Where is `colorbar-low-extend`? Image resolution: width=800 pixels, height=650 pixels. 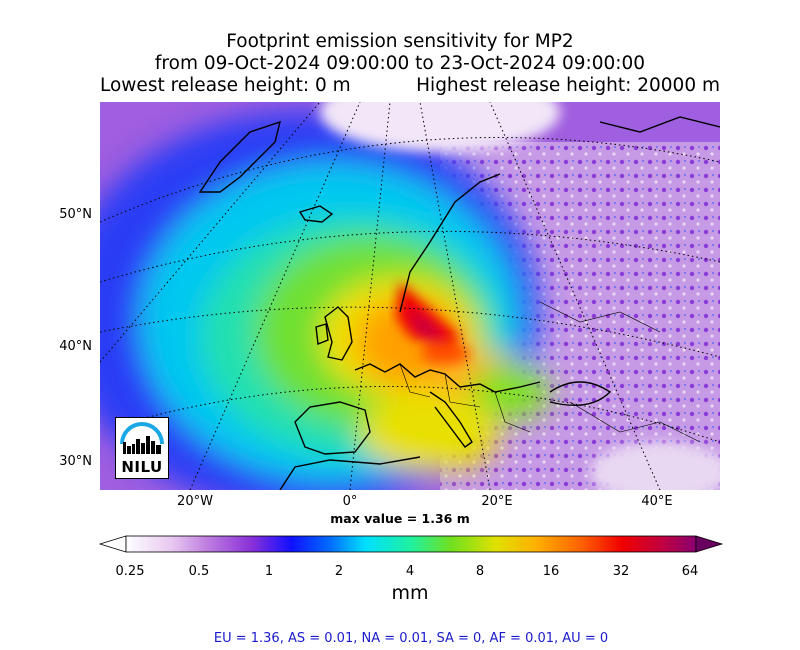
colorbar-low-extend is located at coordinates (112, 544).